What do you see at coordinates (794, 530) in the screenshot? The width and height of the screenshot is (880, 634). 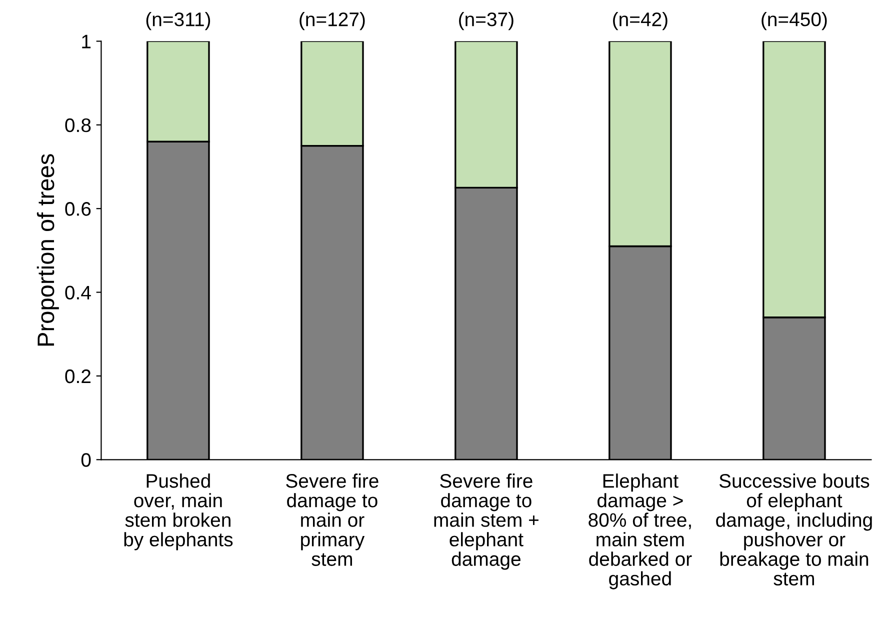 I see `x-tick-label: Successive bouts of elephant damage, including pushover or breakage to main stem` at bounding box center [794, 530].